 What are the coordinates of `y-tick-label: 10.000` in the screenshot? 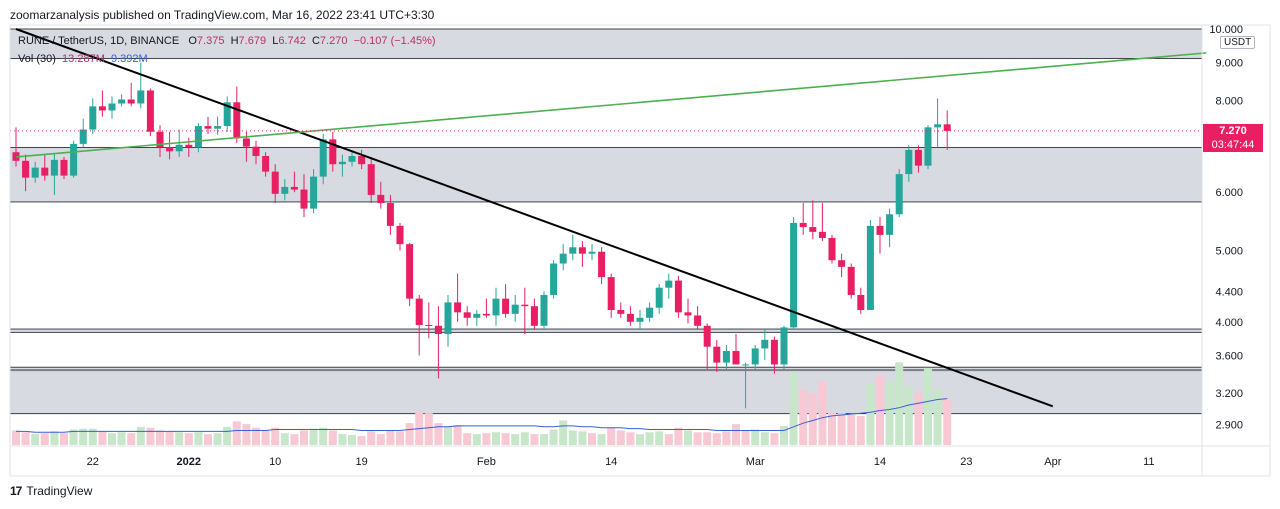 It's located at (1226, 30).